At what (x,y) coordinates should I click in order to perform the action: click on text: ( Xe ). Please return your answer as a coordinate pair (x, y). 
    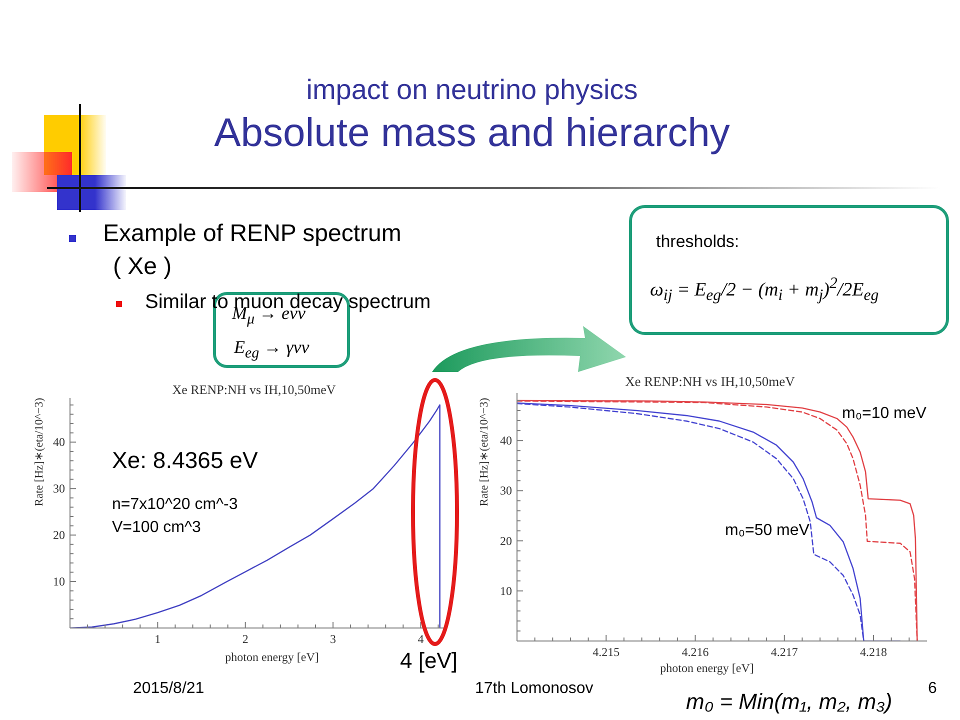
    Looking at the image, I should click on (142, 267).